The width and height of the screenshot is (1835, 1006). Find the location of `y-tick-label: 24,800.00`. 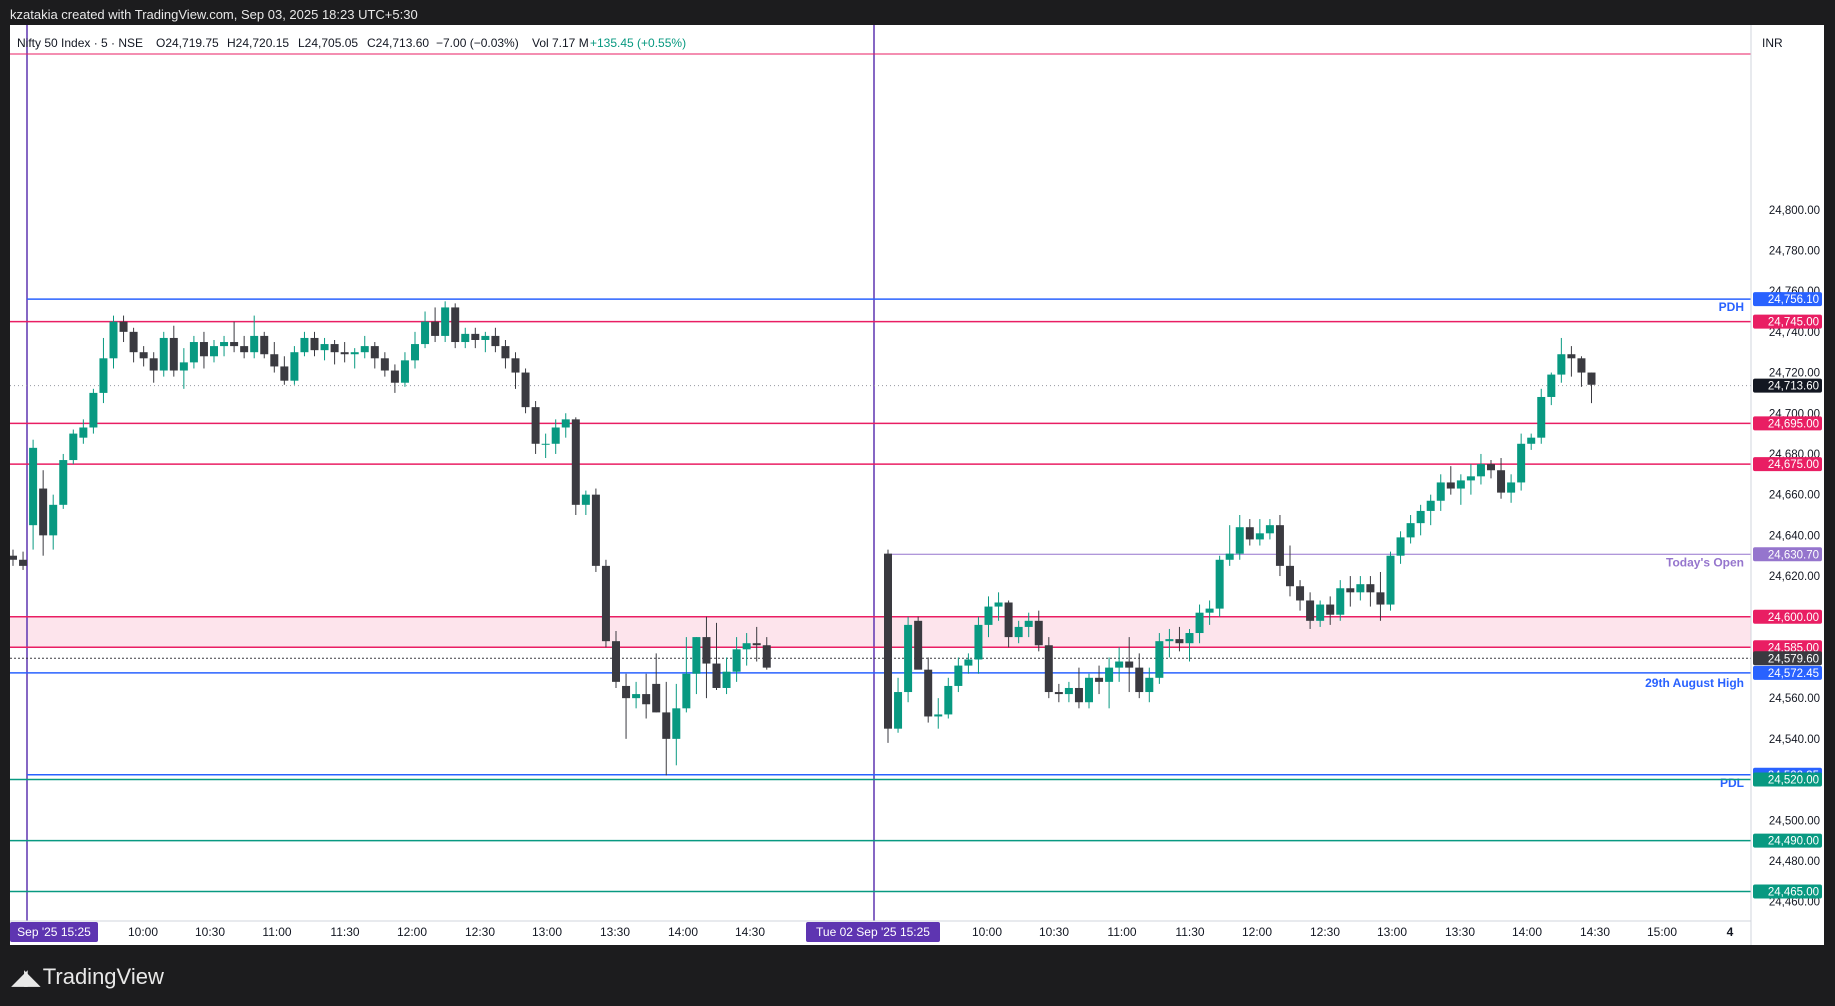

y-tick-label: 24,800.00 is located at coordinates (1794, 211).